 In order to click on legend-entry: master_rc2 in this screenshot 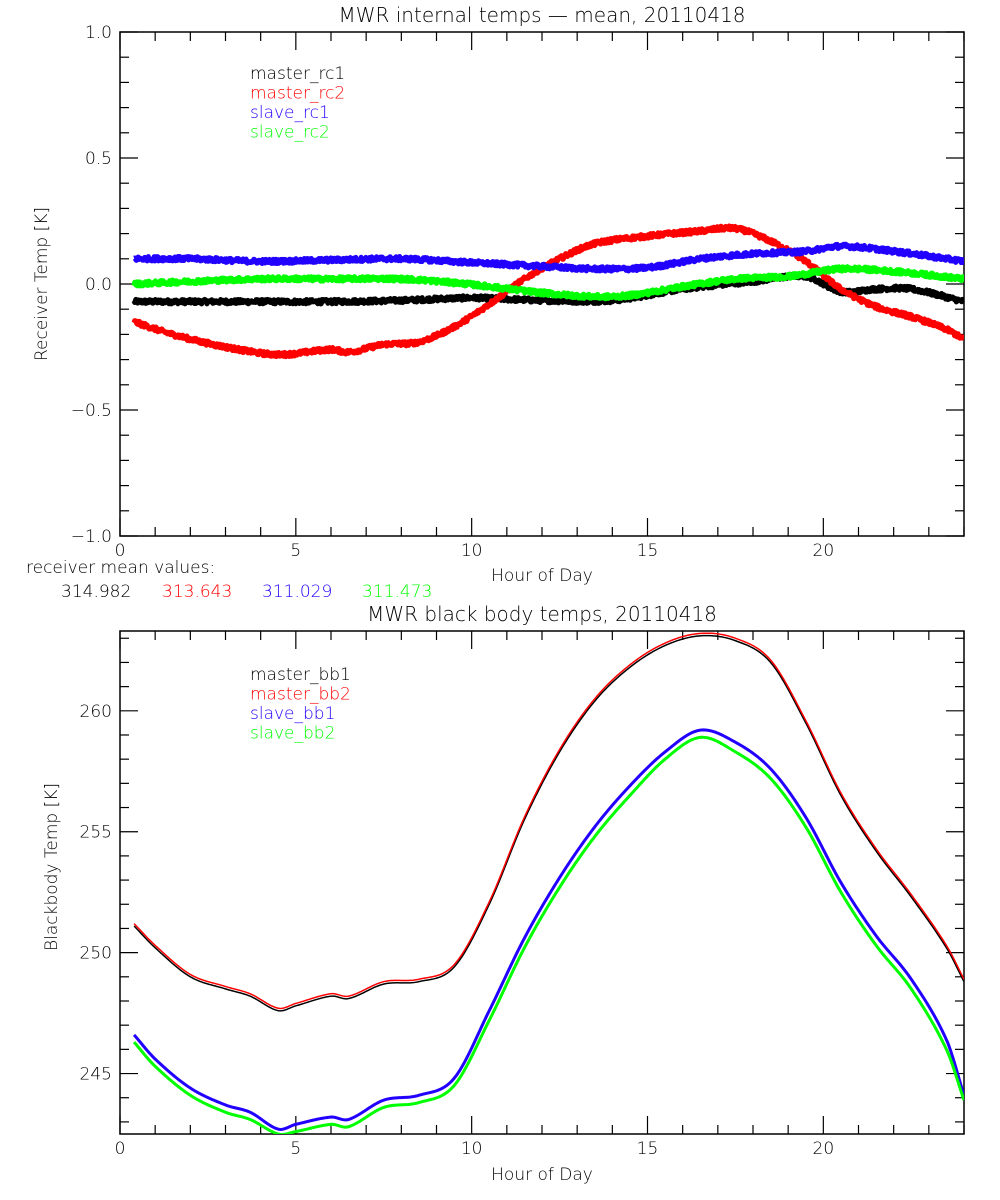, I will do `click(297, 94)`.